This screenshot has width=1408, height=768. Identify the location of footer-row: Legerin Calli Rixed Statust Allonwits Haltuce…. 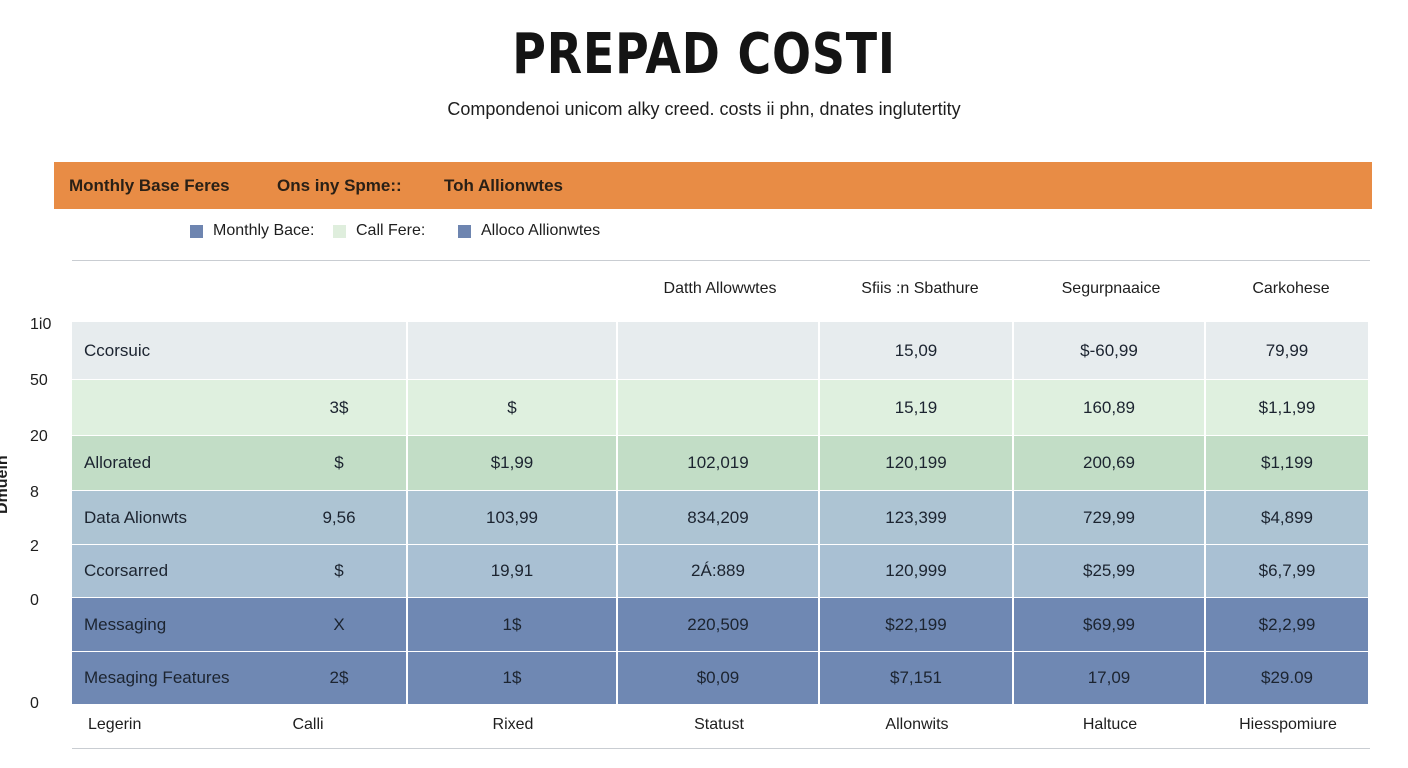
(721, 728).